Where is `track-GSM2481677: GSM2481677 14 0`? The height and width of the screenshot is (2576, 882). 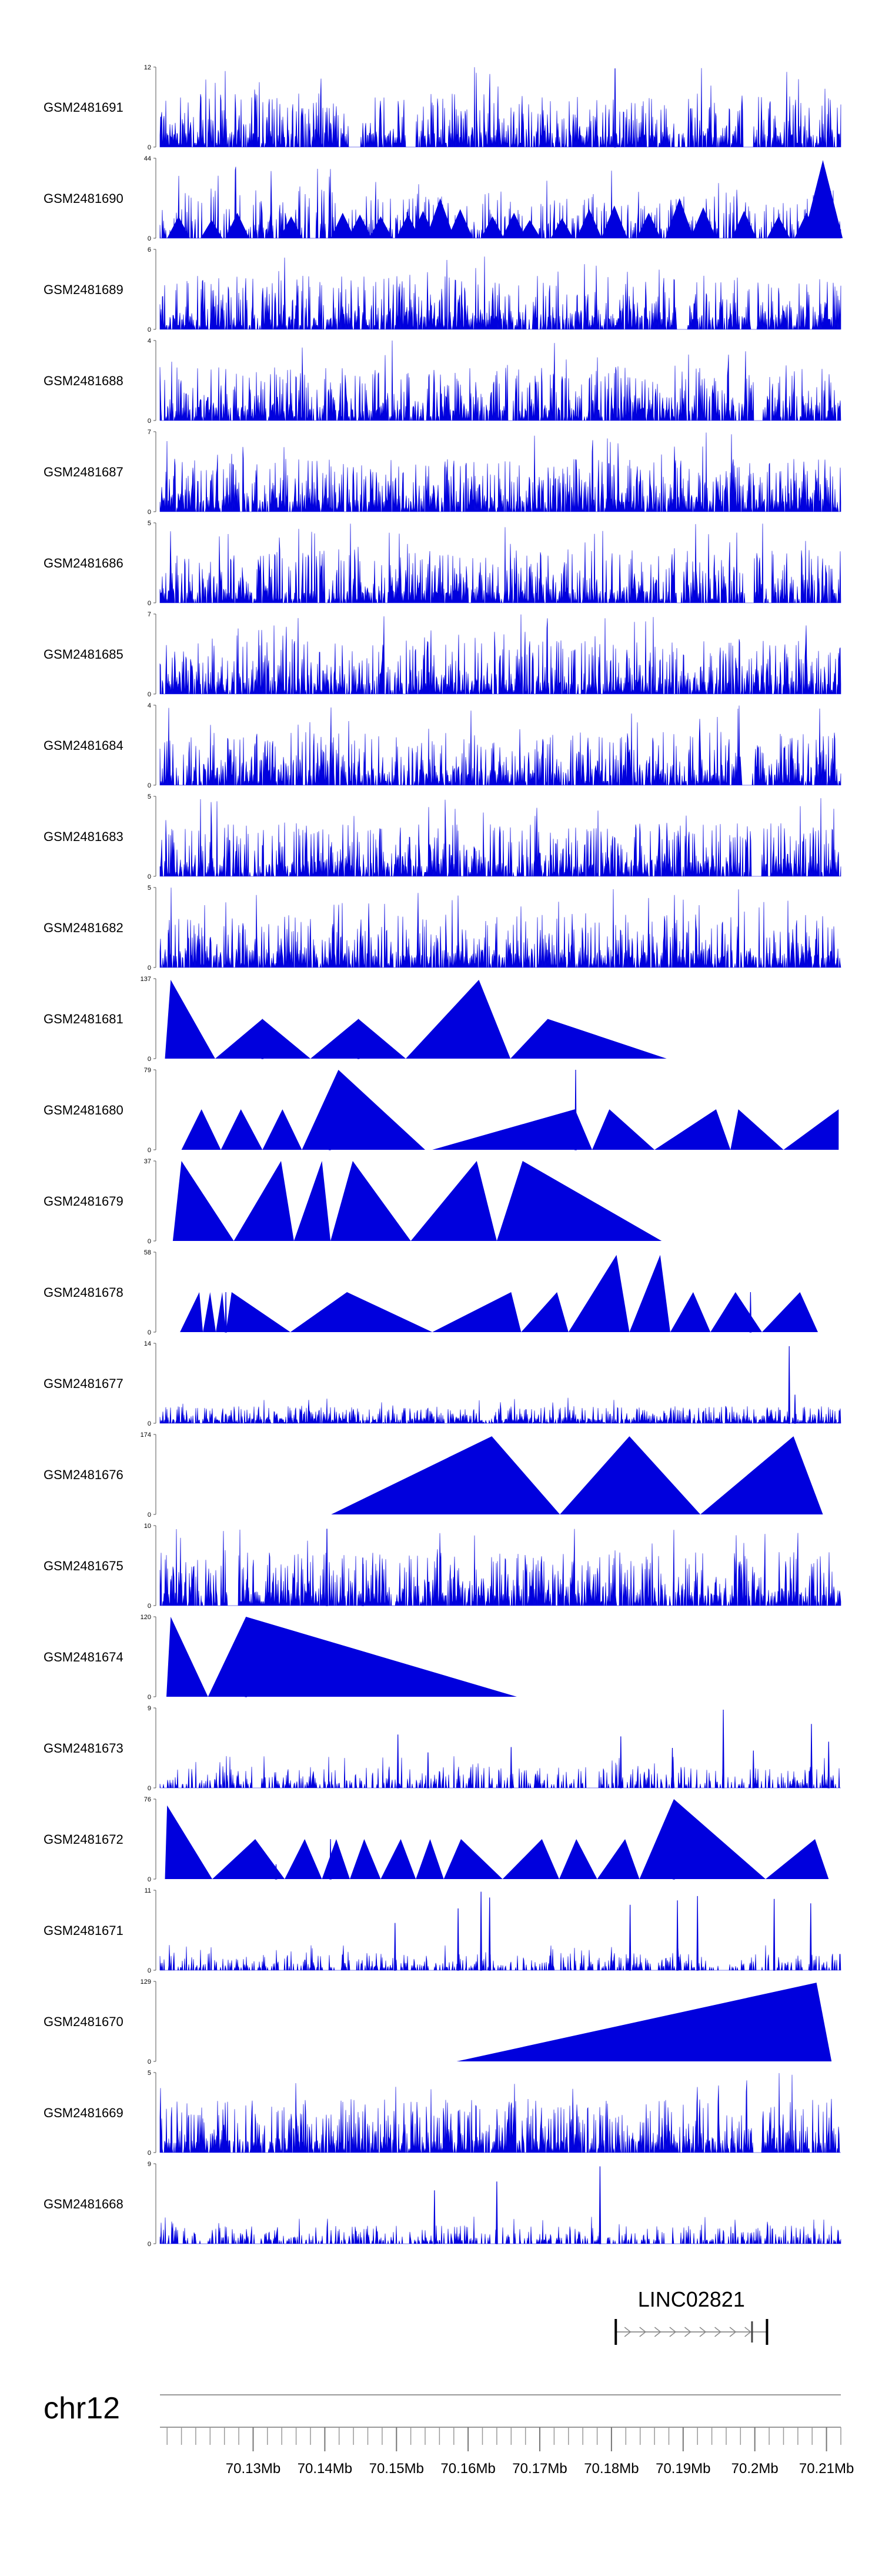
track-GSM2481677: GSM2481677 14 0 is located at coordinates (442, 1383).